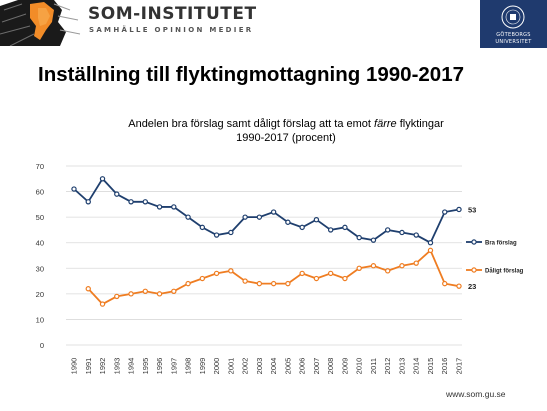  I want to click on x-tick-label: 2006, so click(302, 366).